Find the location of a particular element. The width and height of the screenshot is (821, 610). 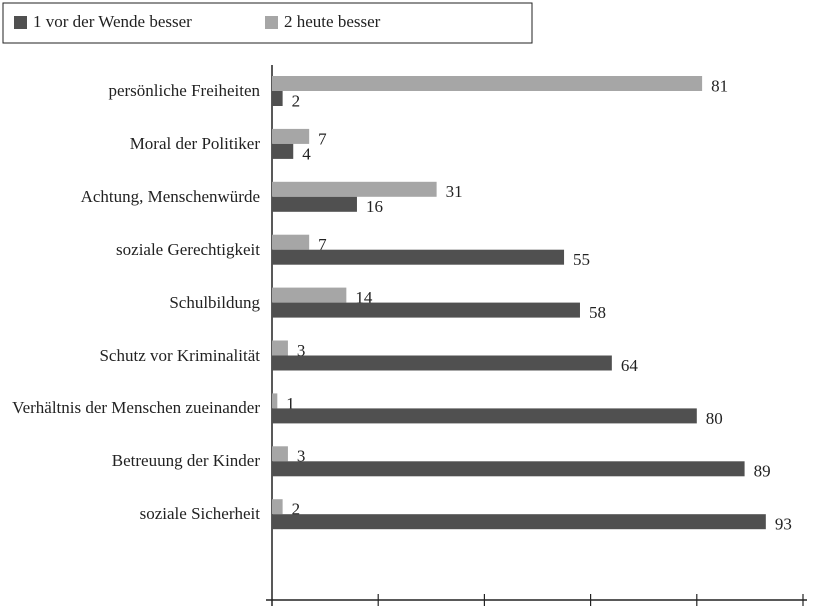

legend-box is located at coordinates (267, 23).